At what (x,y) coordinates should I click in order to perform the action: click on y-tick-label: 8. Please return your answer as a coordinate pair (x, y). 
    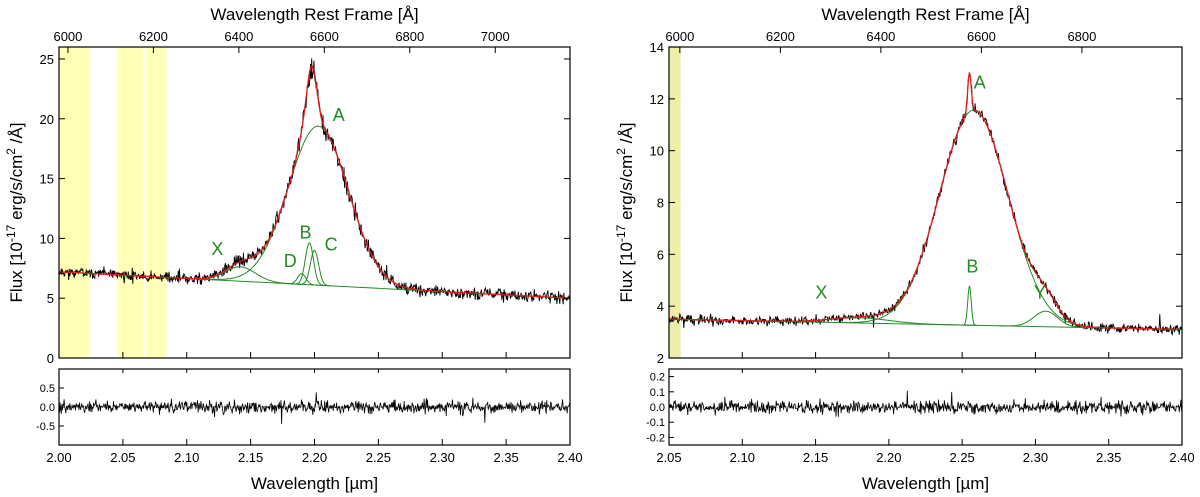
    Looking at the image, I should click on (660, 203).